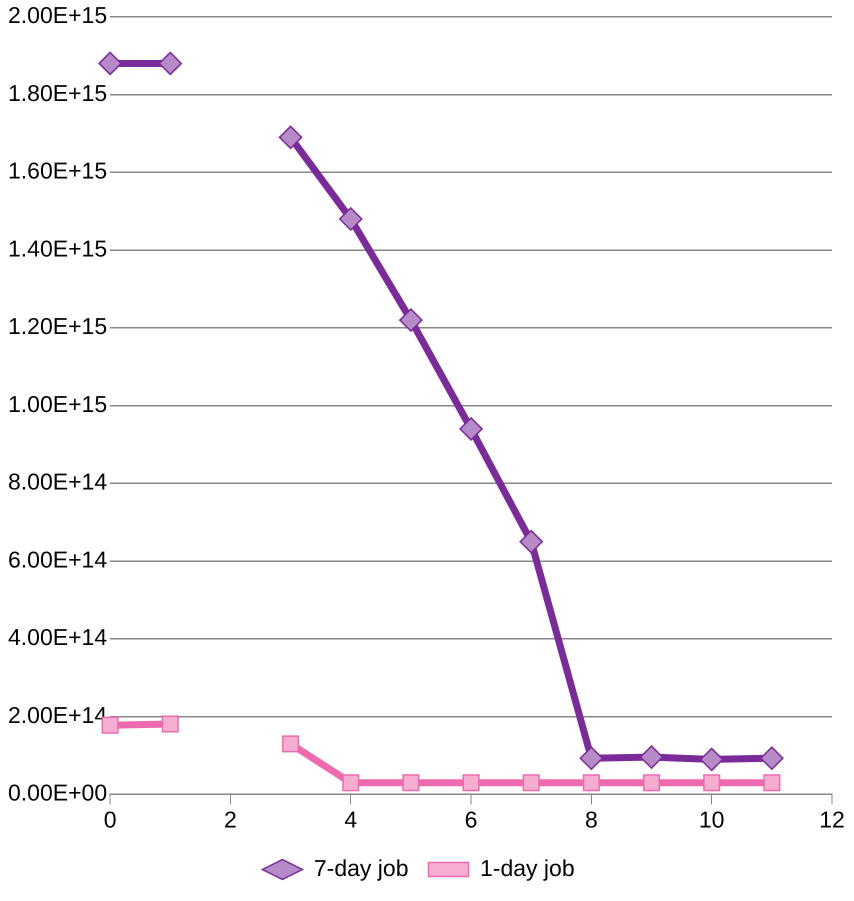 This screenshot has height=901, width=854. What do you see at coordinates (58, 637) in the screenshot?
I see `y-tick-label: 4.00E+14` at bounding box center [58, 637].